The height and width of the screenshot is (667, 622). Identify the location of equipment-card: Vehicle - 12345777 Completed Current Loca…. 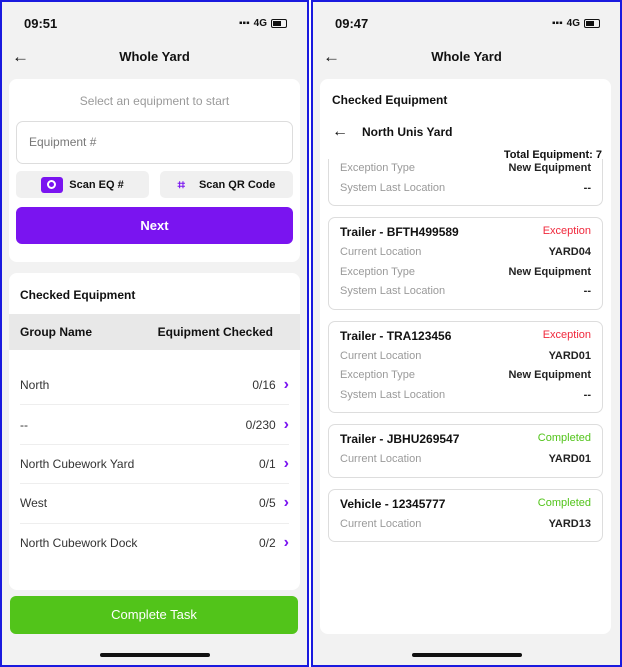
(465, 515).